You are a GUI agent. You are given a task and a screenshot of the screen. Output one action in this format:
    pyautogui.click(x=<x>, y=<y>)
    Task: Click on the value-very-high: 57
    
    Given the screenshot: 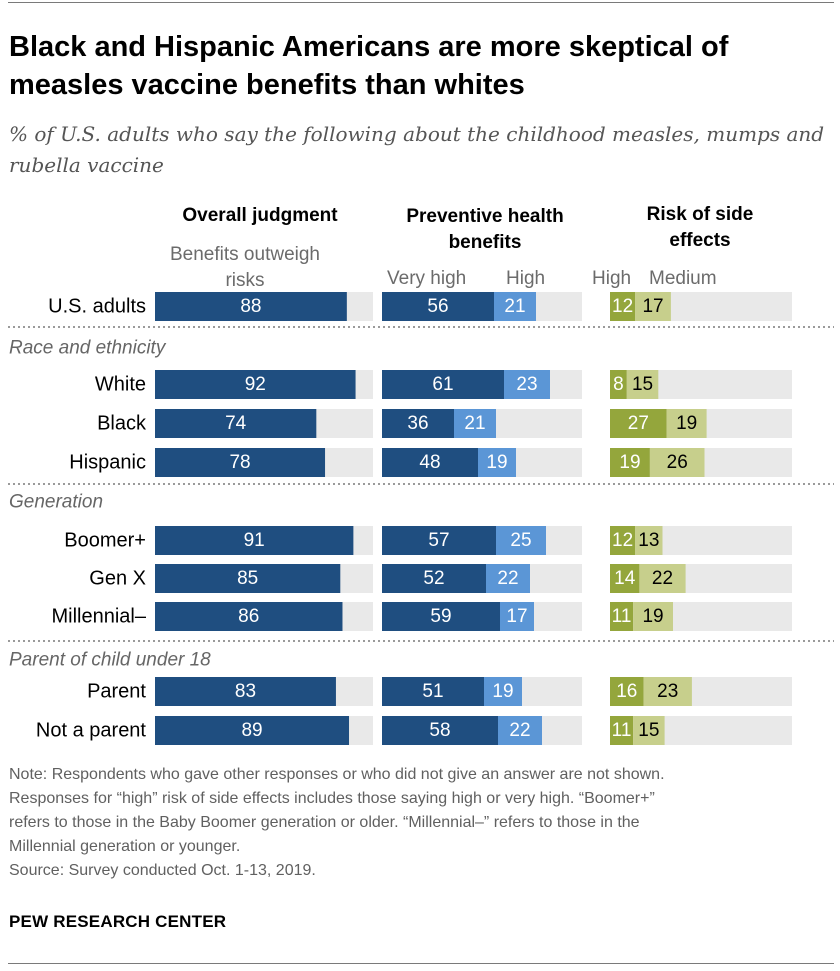 What is the action you would take?
    pyautogui.click(x=438, y=540)
    